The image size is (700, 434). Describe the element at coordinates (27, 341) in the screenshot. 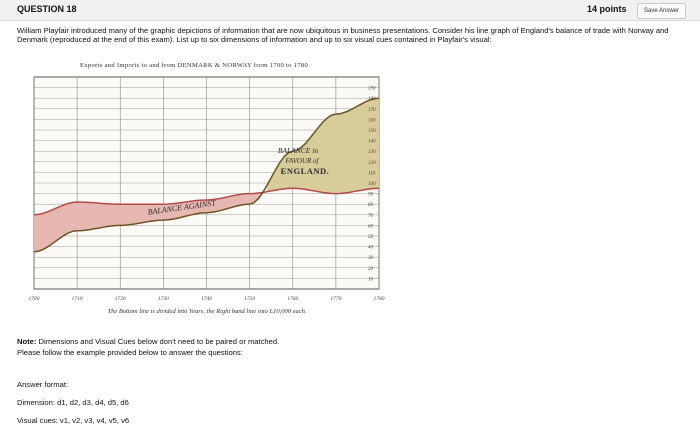

I see `note-label: Note:` at that location.